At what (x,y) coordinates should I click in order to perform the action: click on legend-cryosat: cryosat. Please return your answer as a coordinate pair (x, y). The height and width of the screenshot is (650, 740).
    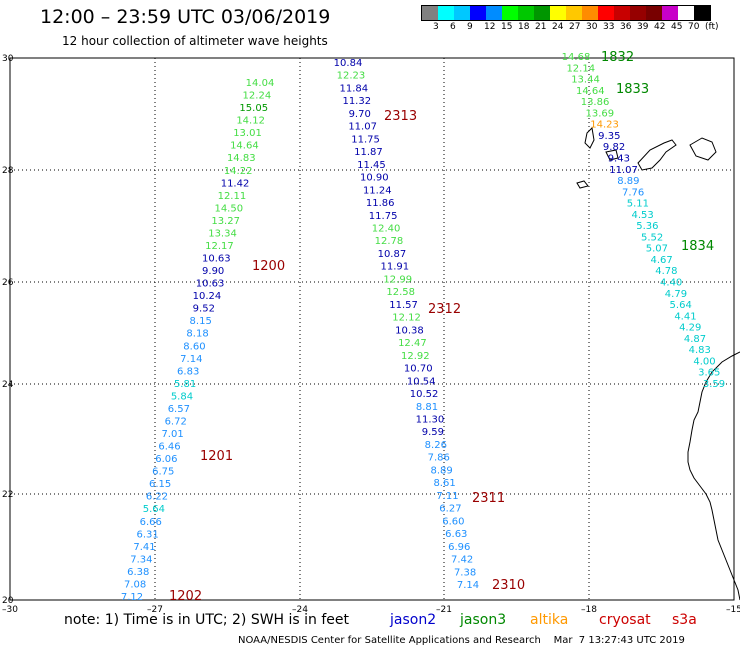
    Looking at the image, I should click on (625, 620).